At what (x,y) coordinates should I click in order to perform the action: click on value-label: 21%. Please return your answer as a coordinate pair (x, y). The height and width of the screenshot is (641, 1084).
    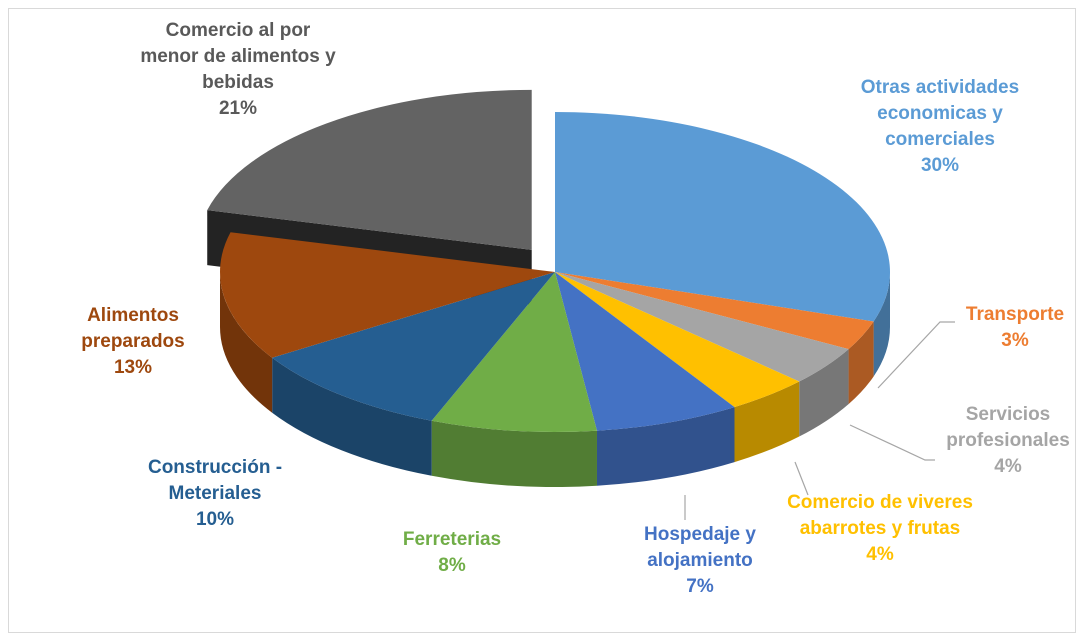
    Looking at the image, I should click on (238, 108).